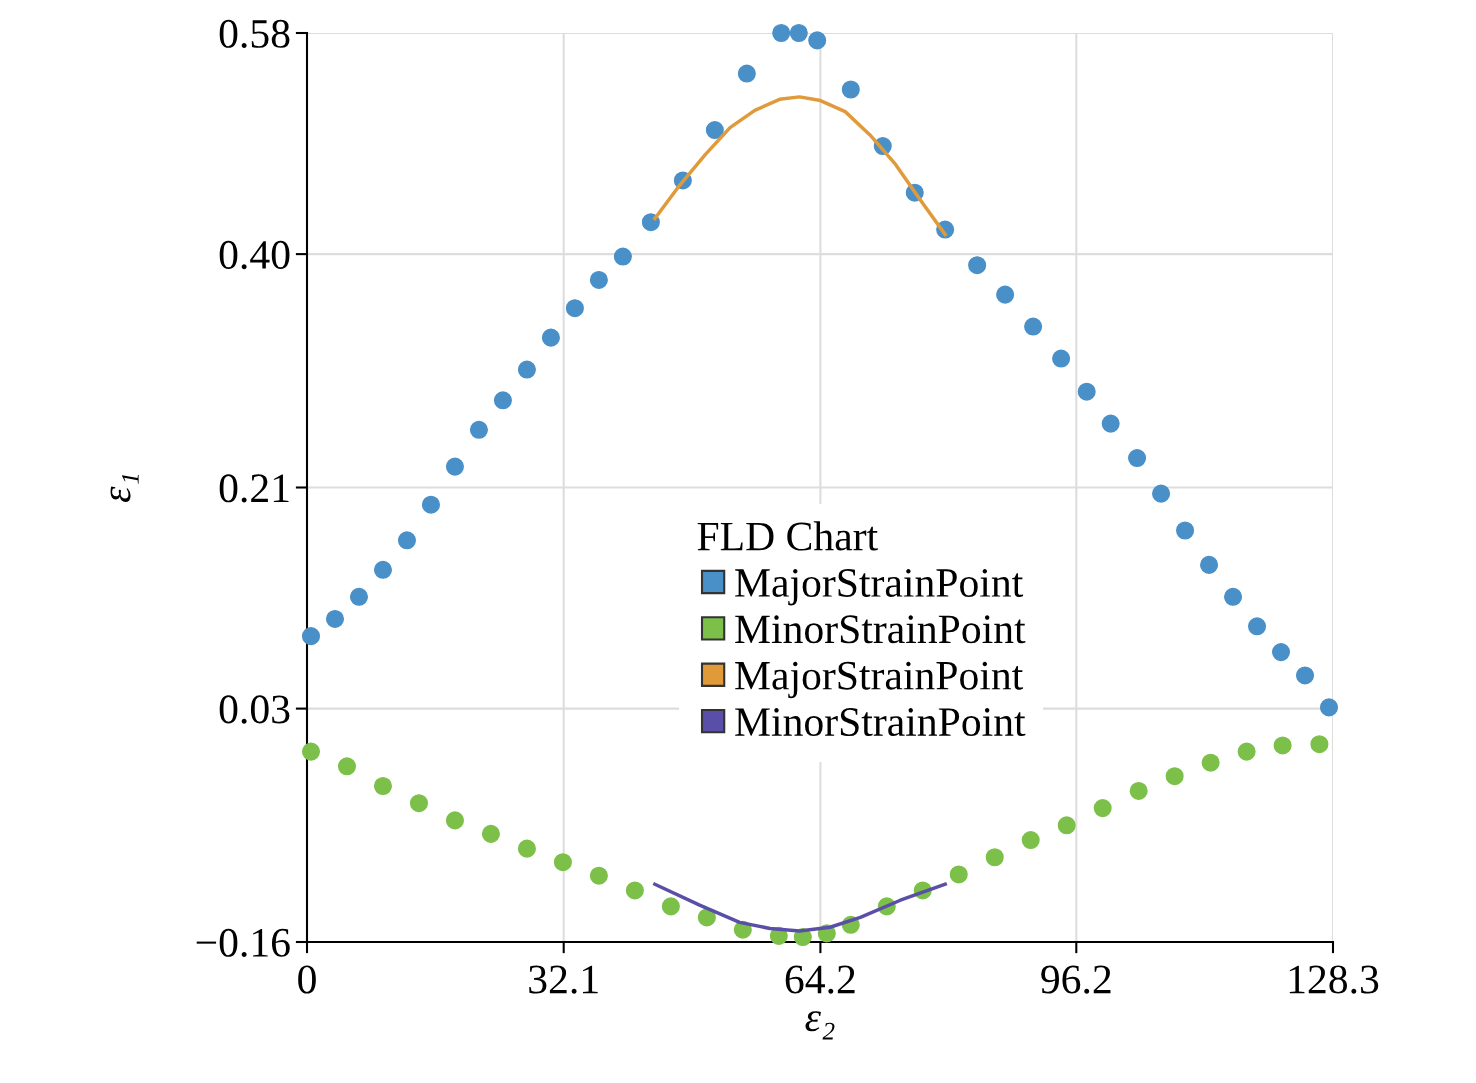 The width and height of the screenshot is (1476, 1083). What do you see at coordinates (254, 34) in the screenshot?
I see `y-tick-label: 0.58` at bounding box center [254, 34].